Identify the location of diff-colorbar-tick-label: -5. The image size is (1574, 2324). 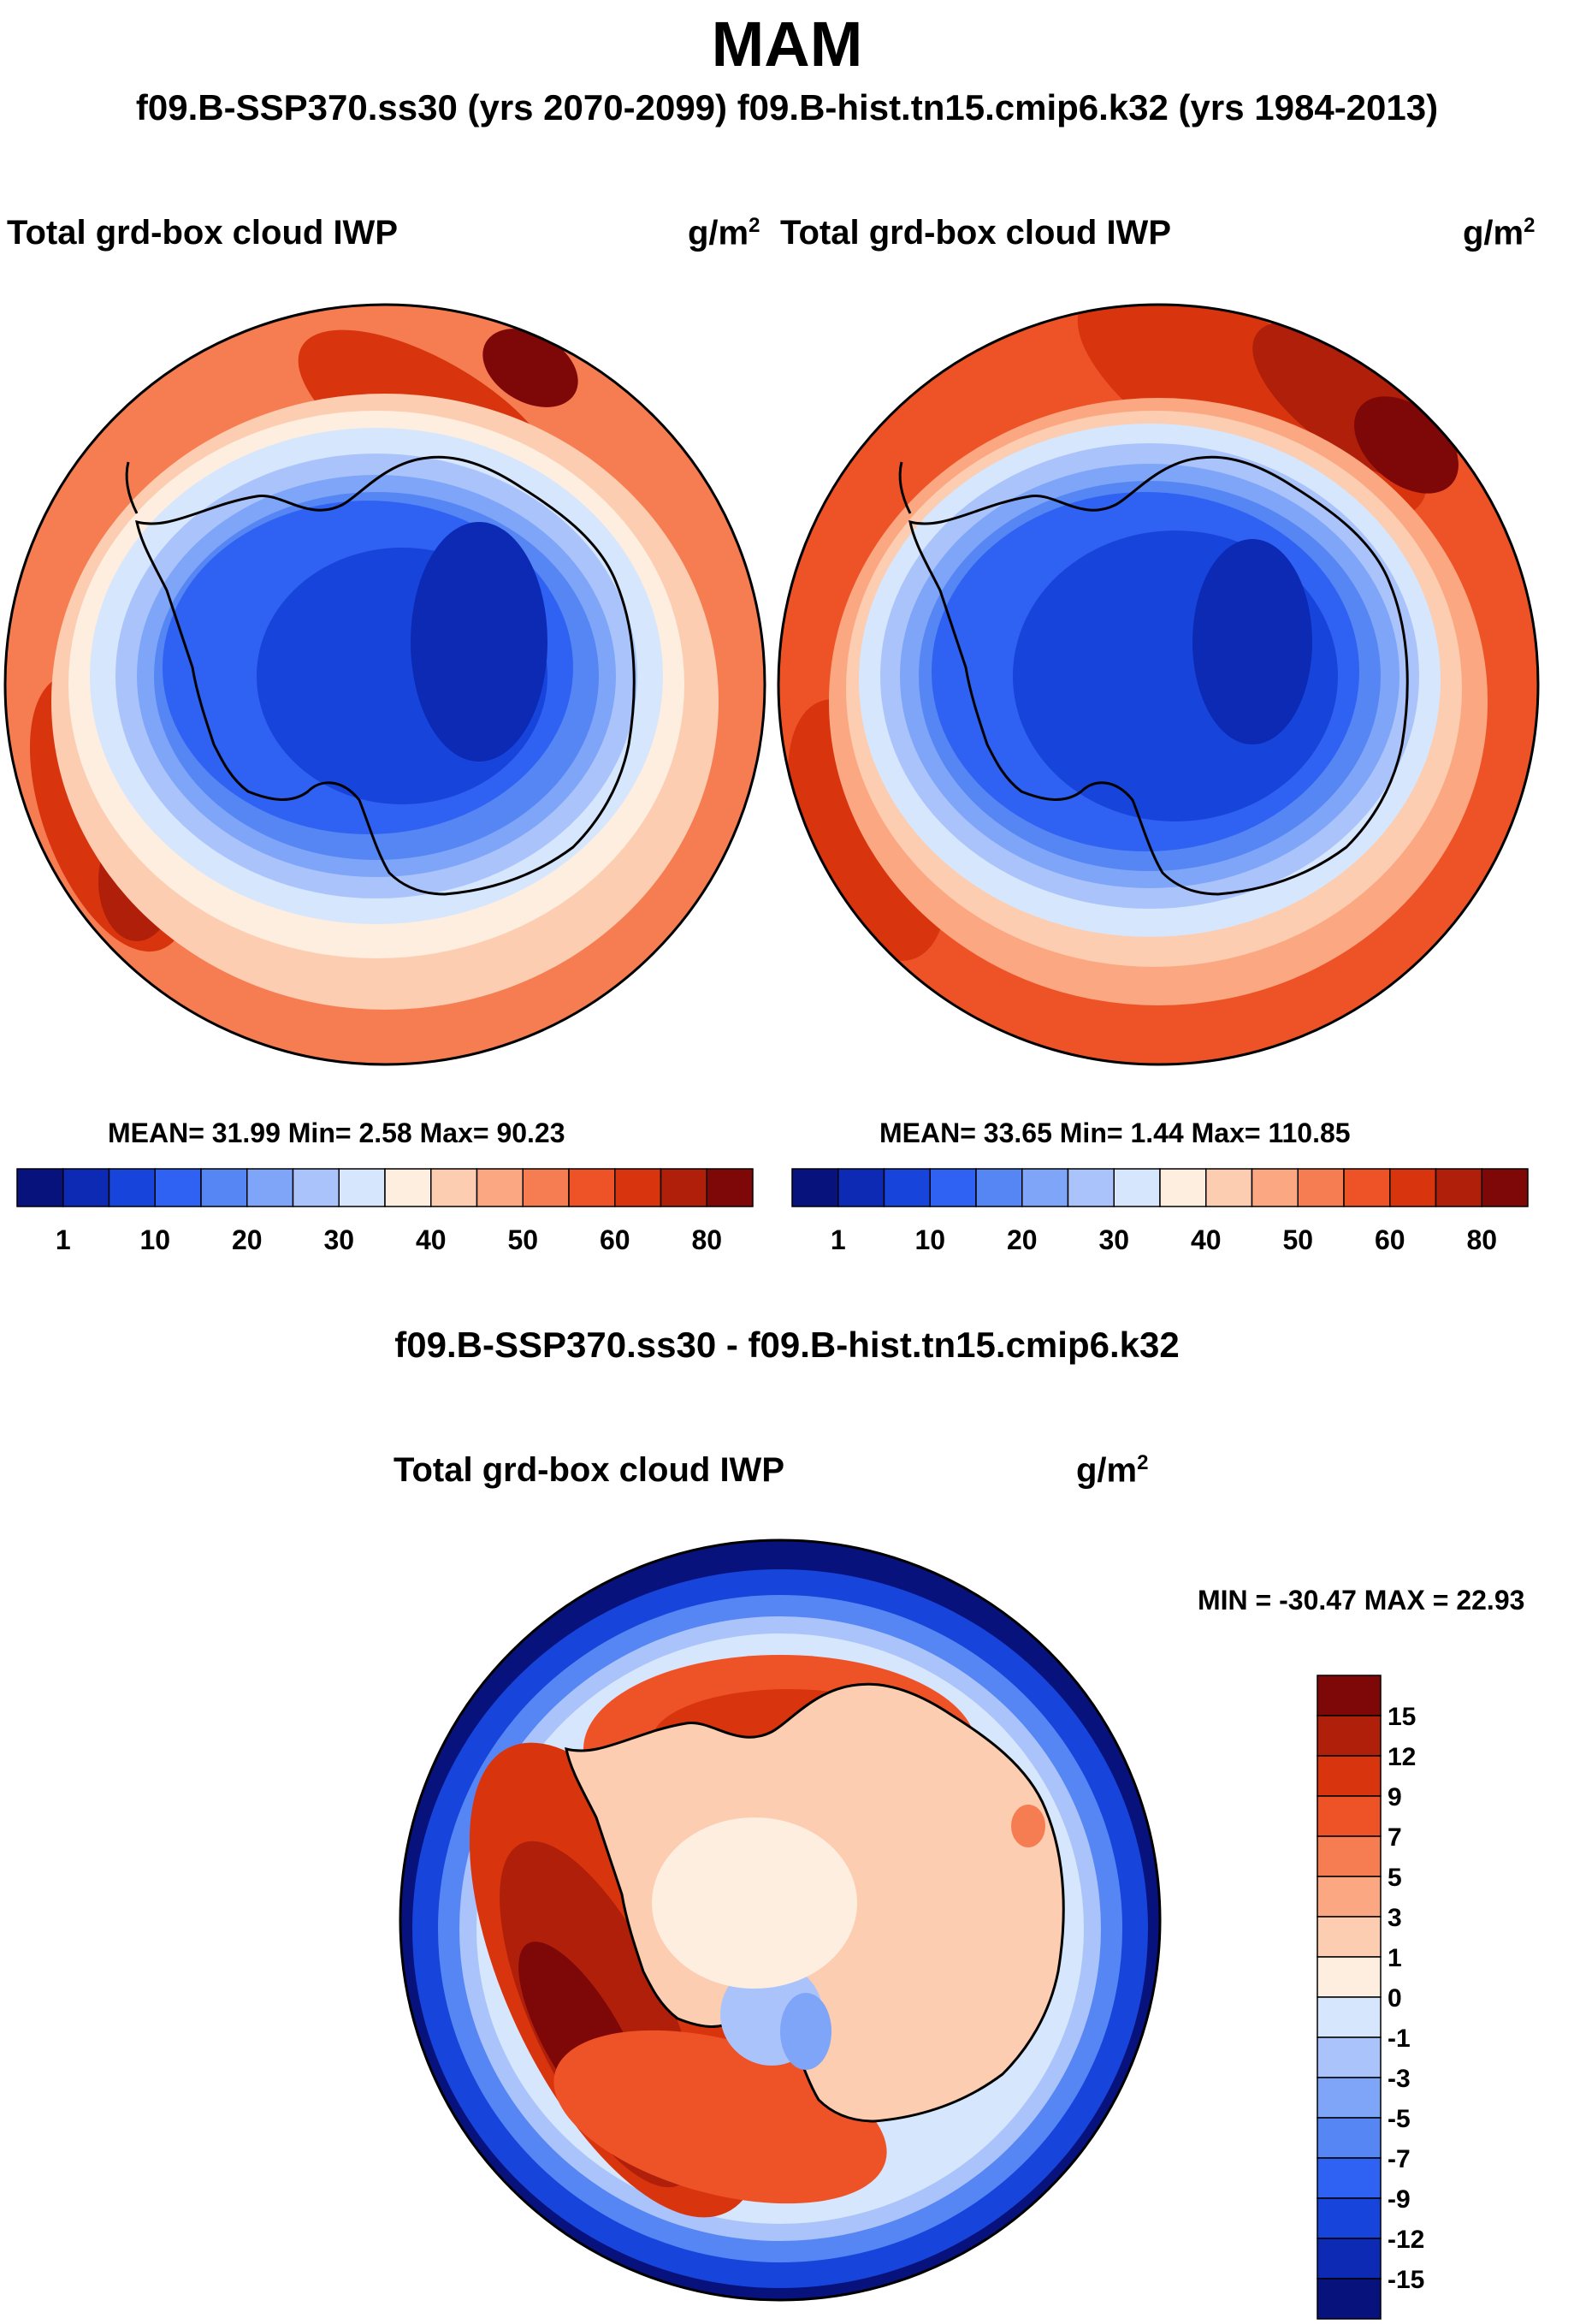
(1399, 2119).